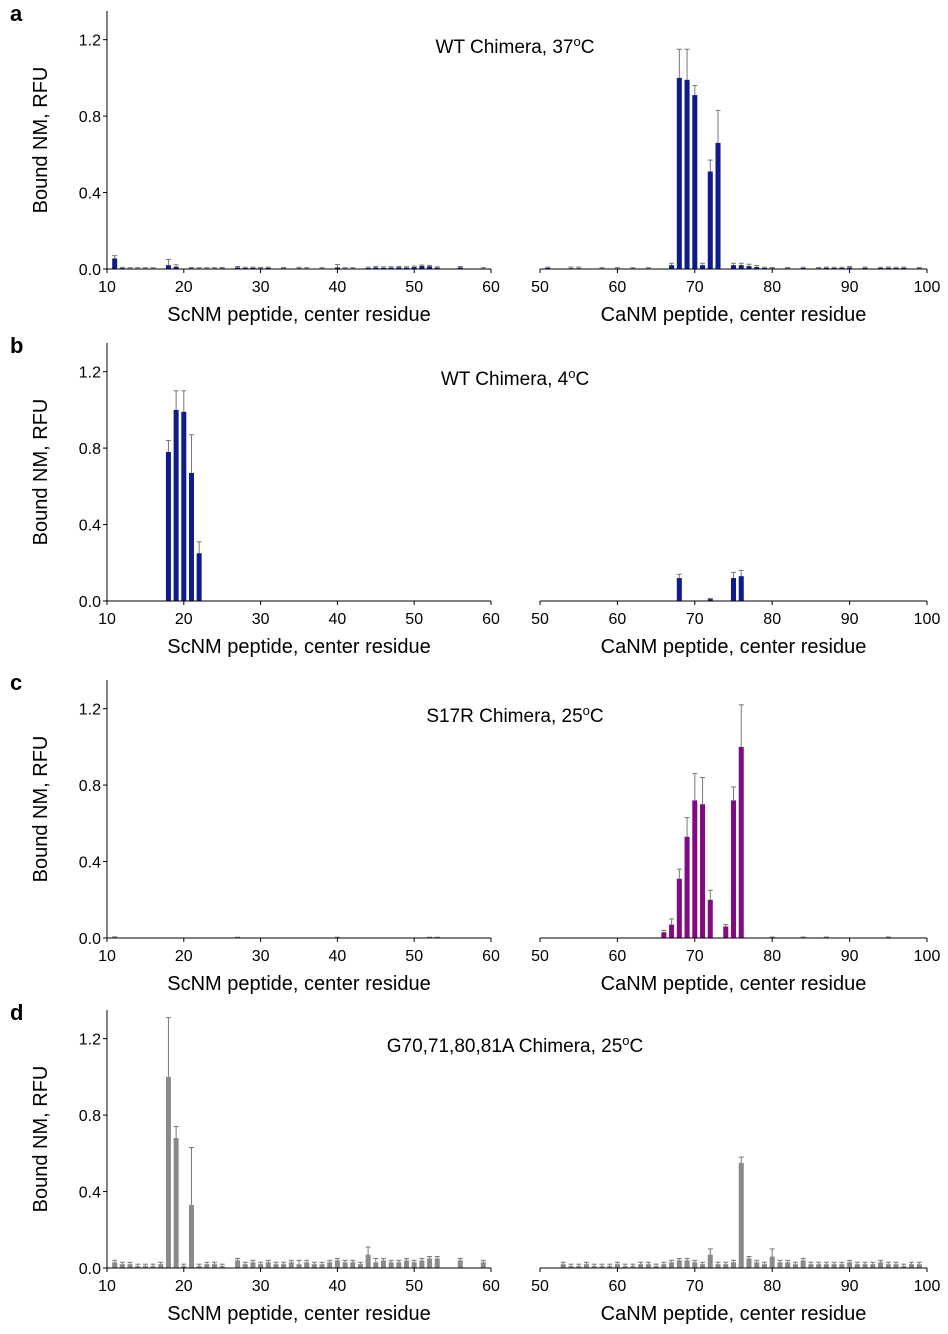  Describe the element at coordinates (90, 1040) in the screenshot. I see `y-tick-label: 1.2` at that location.